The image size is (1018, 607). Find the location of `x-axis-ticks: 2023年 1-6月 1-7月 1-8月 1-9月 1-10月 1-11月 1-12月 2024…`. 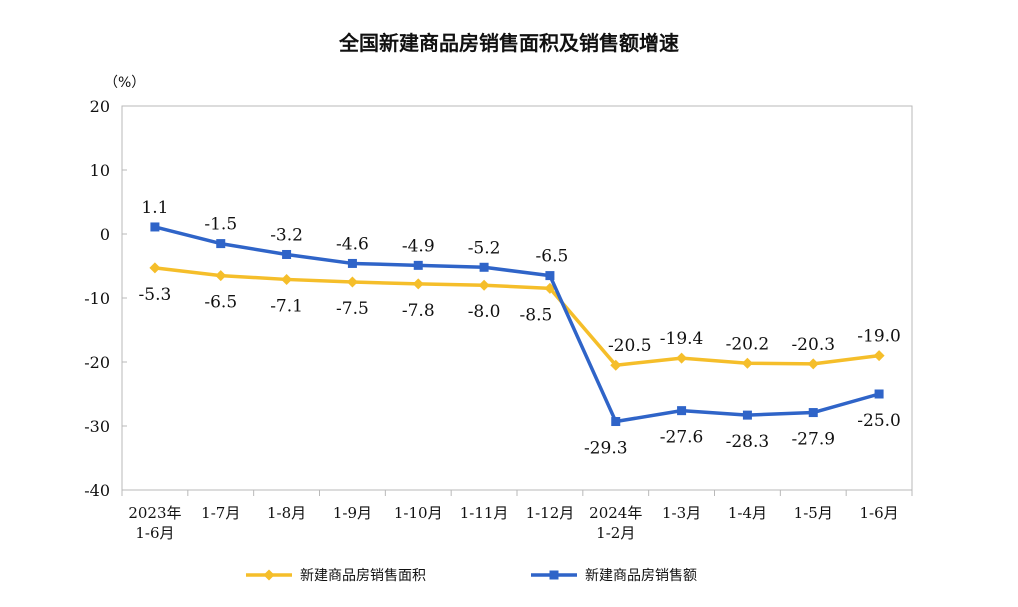

x-axis-ticks: 2023年 1-6月 1-7月 1-8月 1-9月 1-10月 1-11月 1-12月 2024… is located at coordinates (517, 516).